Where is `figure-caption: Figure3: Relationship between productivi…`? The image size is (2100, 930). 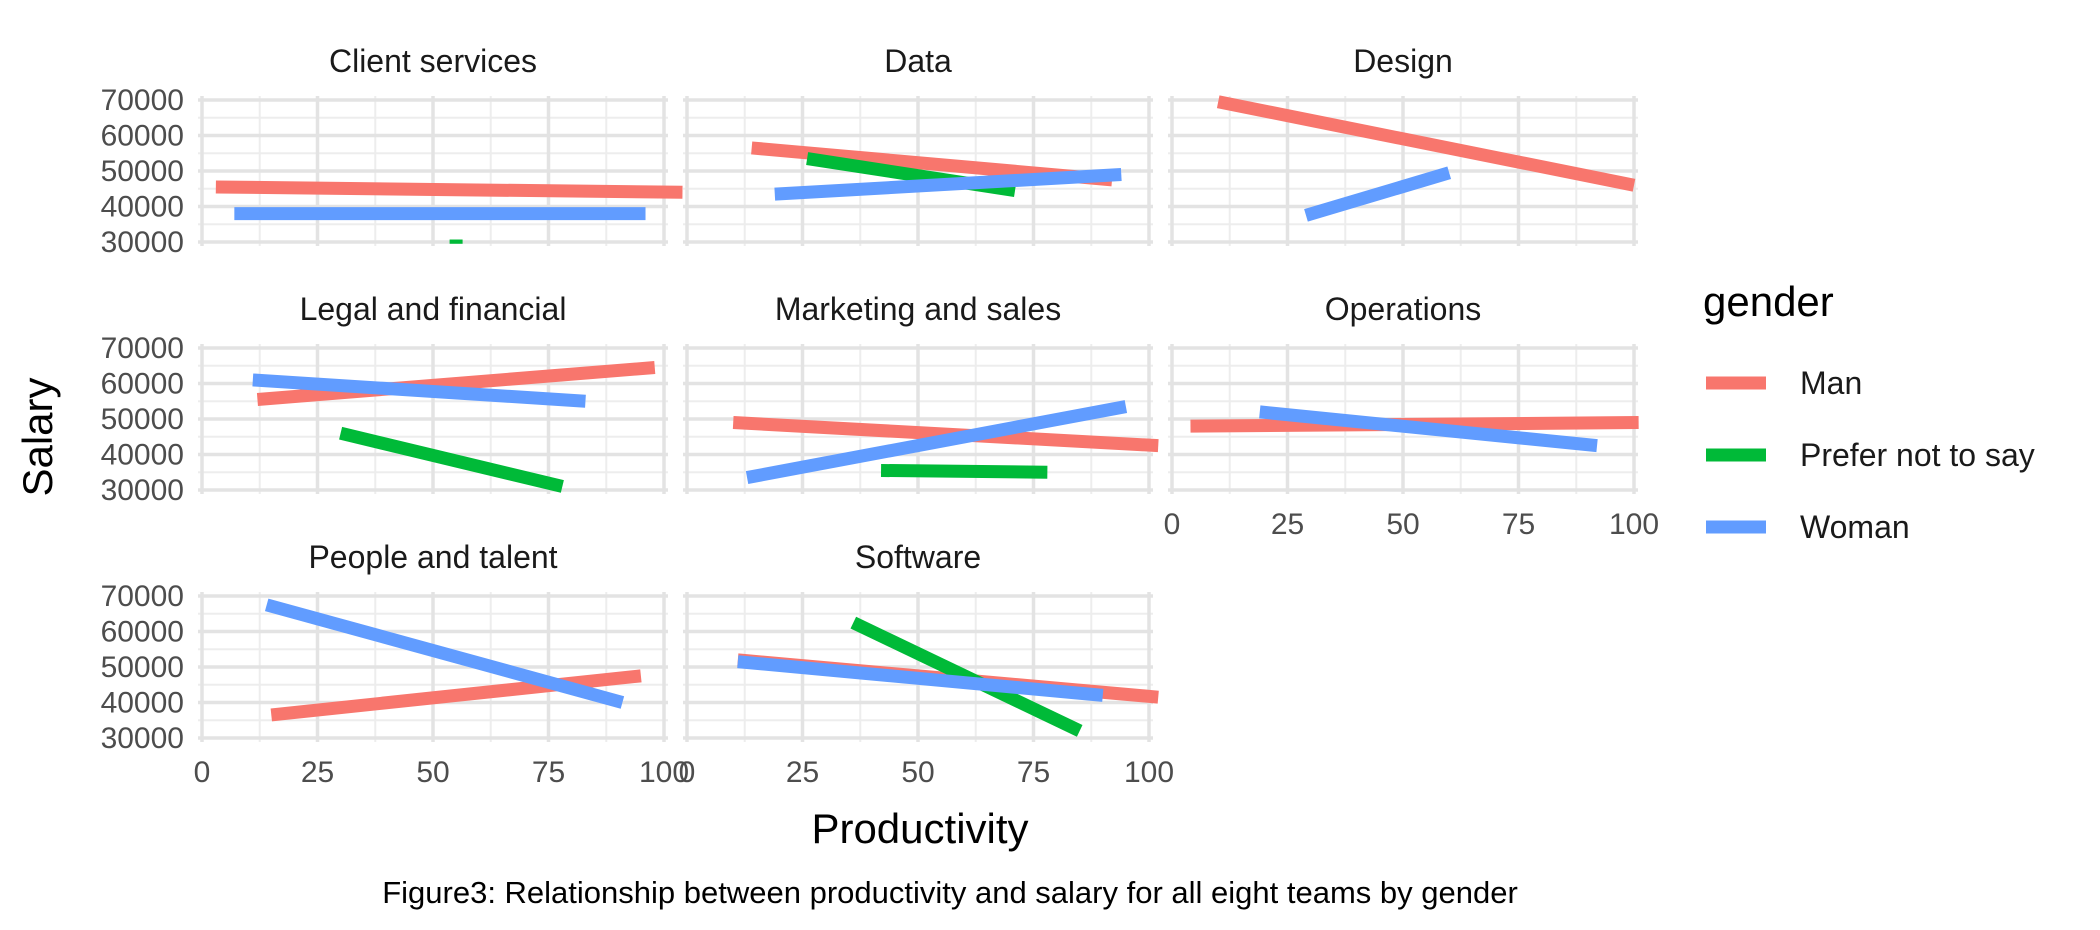 figure-caption: Figure3: Relationship between productivi… is located at coordinates (950, 892).